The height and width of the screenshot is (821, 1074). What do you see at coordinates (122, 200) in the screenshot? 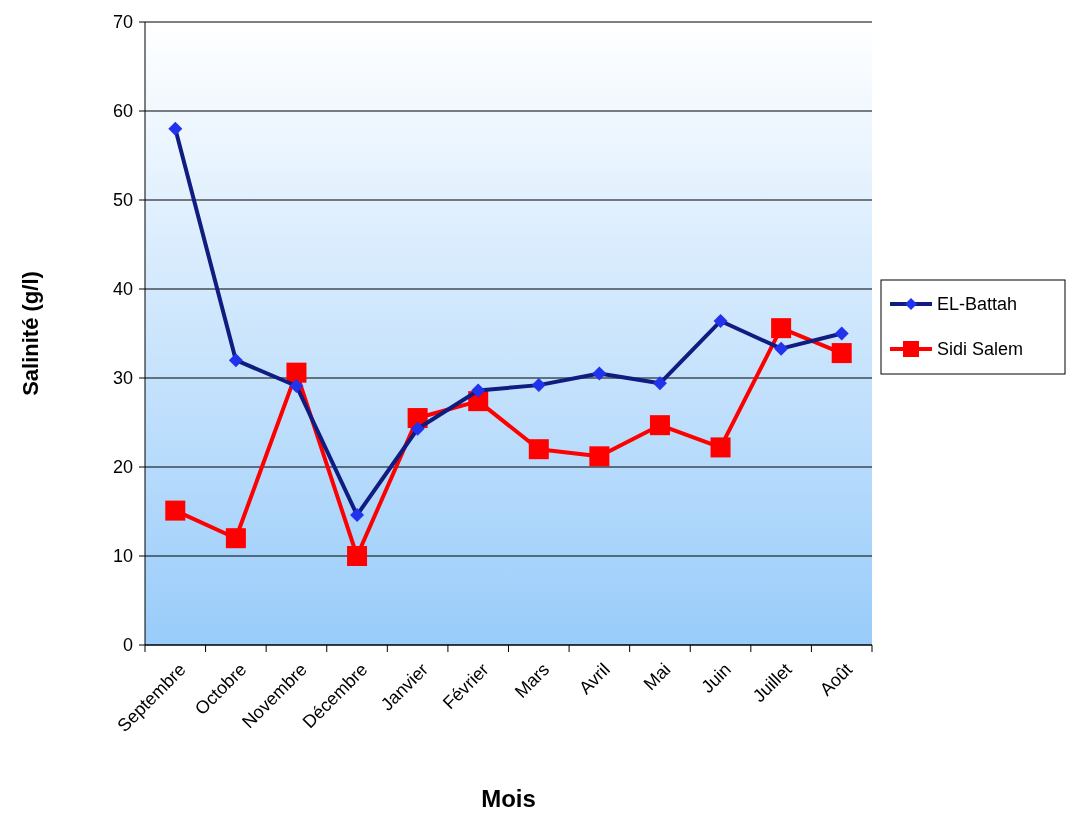
I see `y-tick-label: 50` at bounding box center [122, 200].